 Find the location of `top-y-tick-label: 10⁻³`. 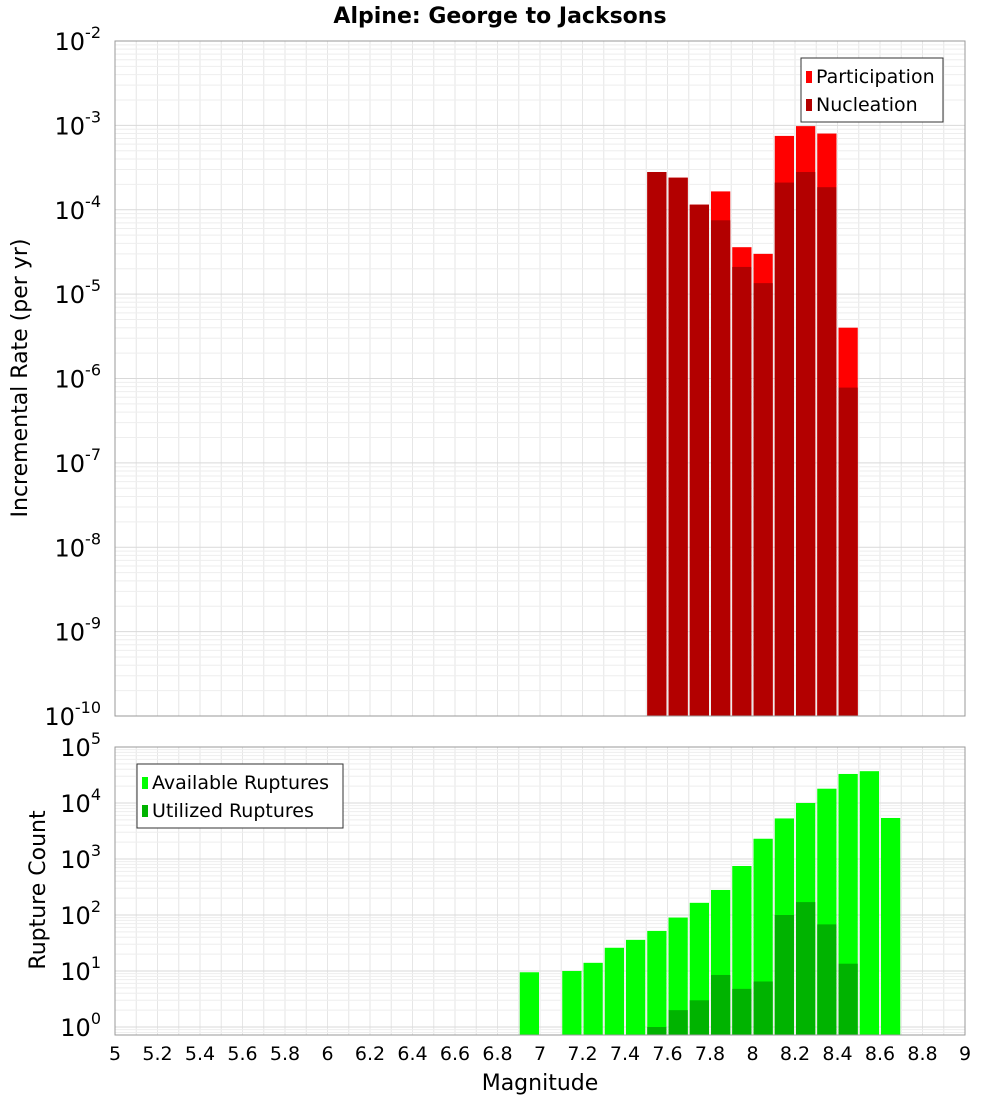

top-y-tick-label: 10⁻³ is located at coordinates (78, 123).